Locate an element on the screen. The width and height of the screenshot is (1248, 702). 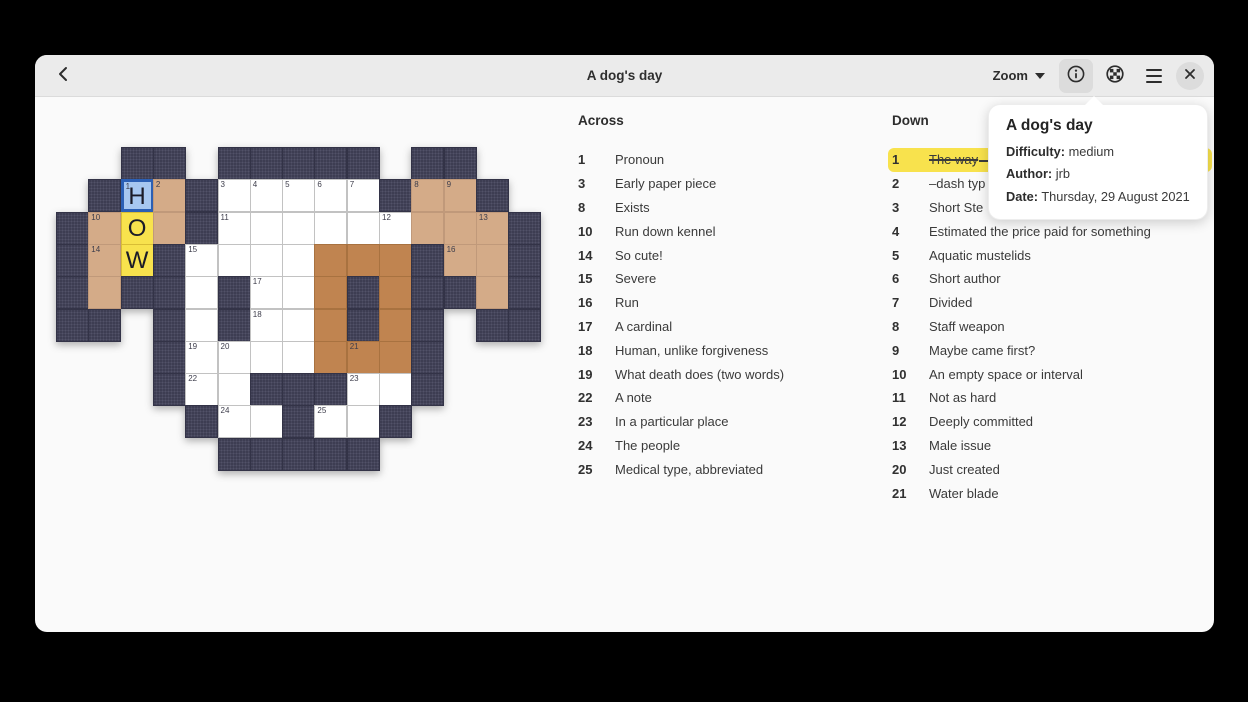
down-clue-row: 6 Short author is located at coordinates (1052, 279).